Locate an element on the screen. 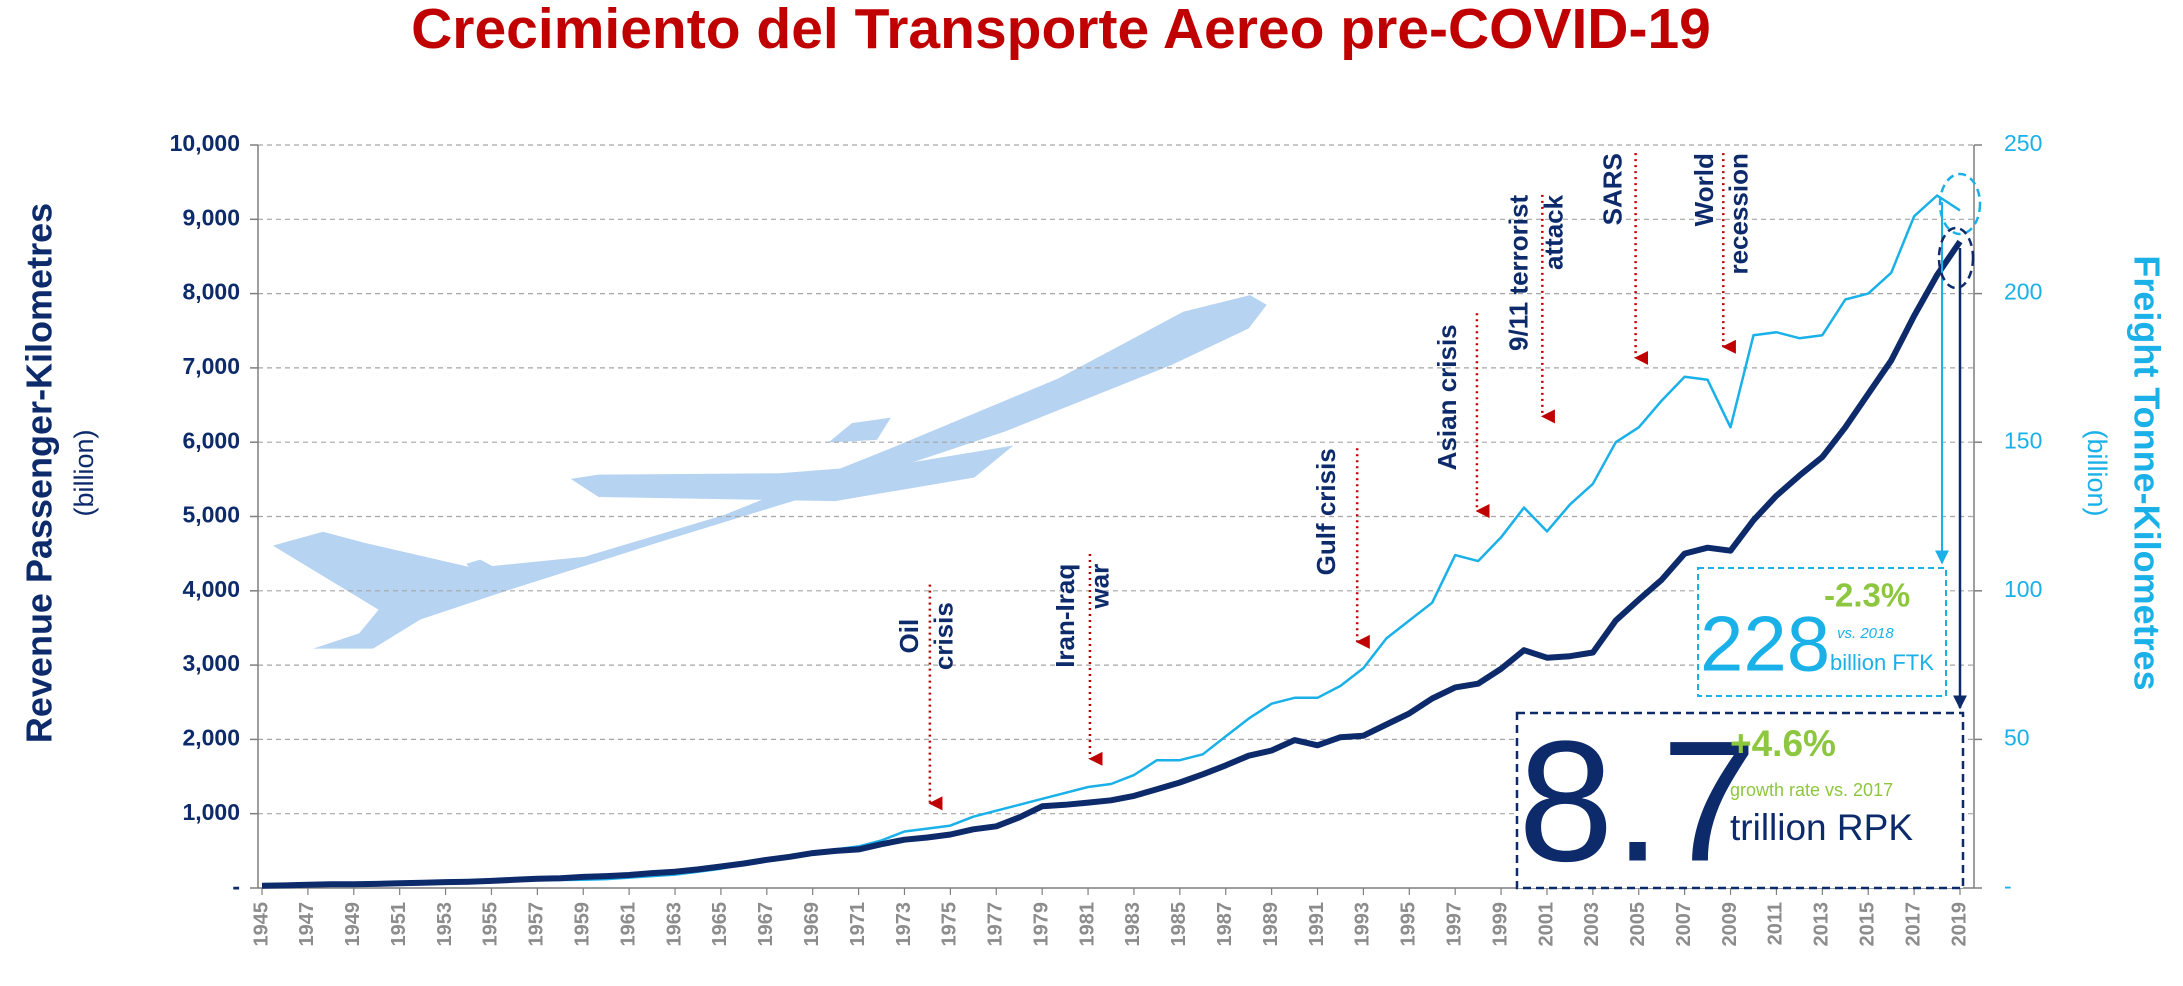 The width and height of the screenshot is (2183, 986). ftk-unit: billion FTK is located at coordinates (1882, 662).